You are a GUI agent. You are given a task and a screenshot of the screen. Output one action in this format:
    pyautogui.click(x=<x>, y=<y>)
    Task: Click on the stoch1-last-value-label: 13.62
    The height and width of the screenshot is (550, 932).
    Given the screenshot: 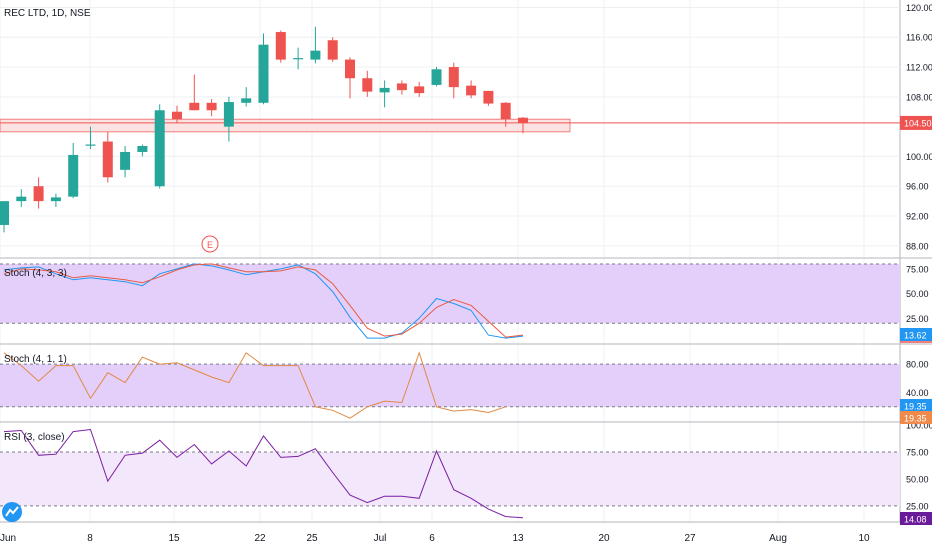 What is the action you would take?
    pyautogui.click(x=915, y=336)
    